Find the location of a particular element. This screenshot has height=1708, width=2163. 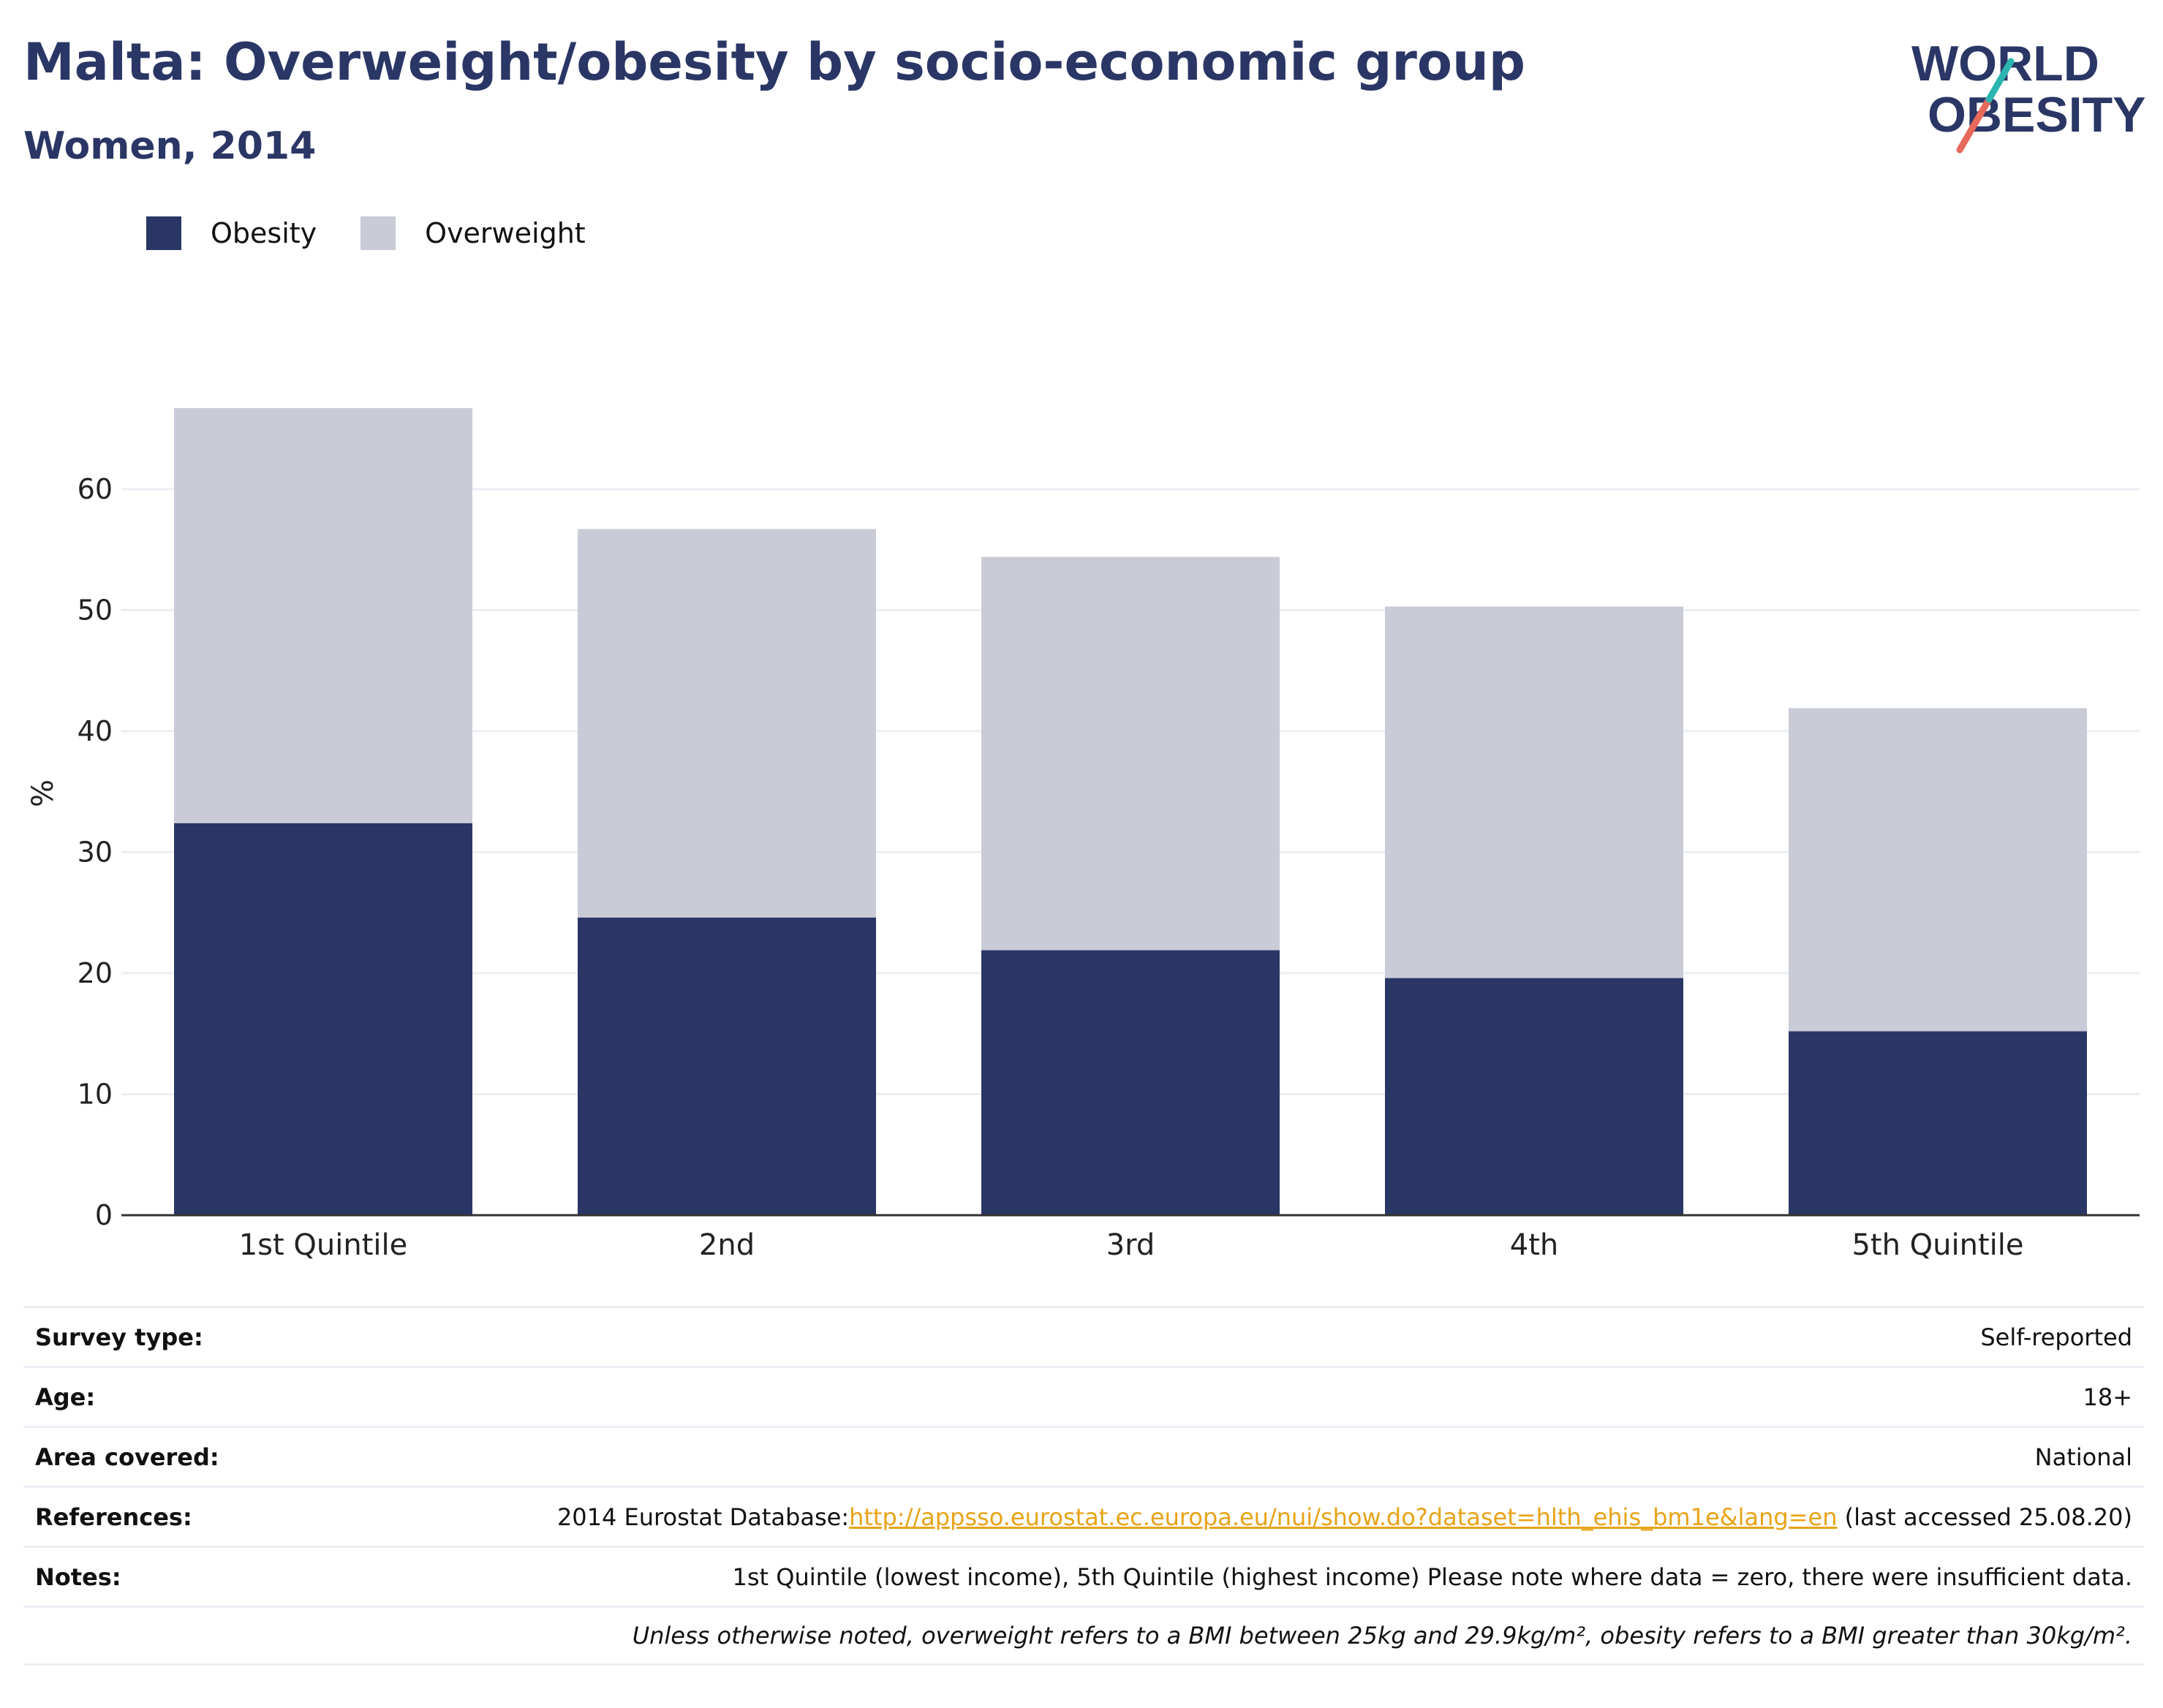

meta-row-area: Area covered: National is located at coordinates (1084, 1456).